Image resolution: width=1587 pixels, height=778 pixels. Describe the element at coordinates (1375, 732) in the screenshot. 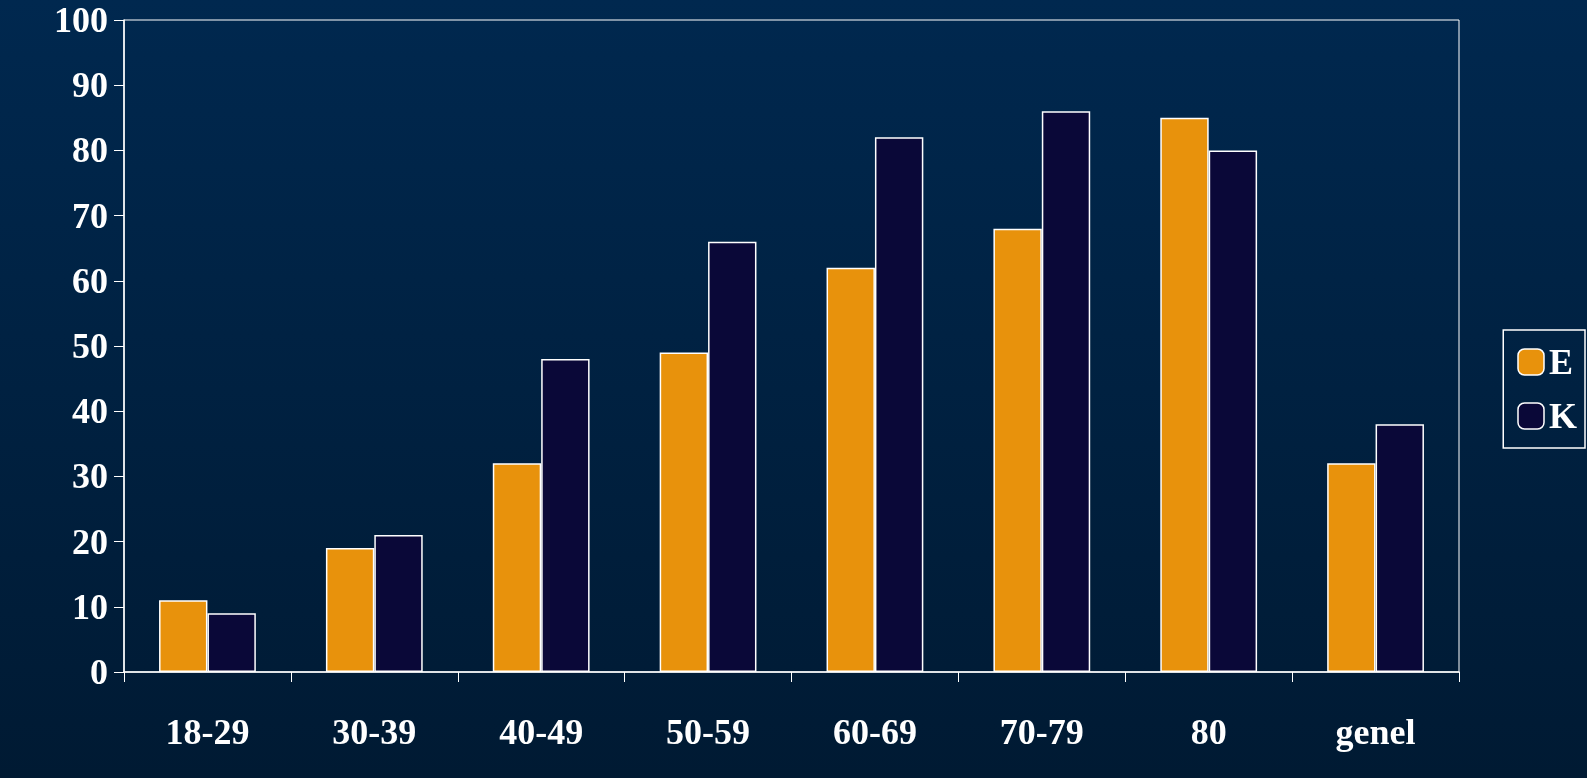

I see `x-tick-label: genel` at that location.